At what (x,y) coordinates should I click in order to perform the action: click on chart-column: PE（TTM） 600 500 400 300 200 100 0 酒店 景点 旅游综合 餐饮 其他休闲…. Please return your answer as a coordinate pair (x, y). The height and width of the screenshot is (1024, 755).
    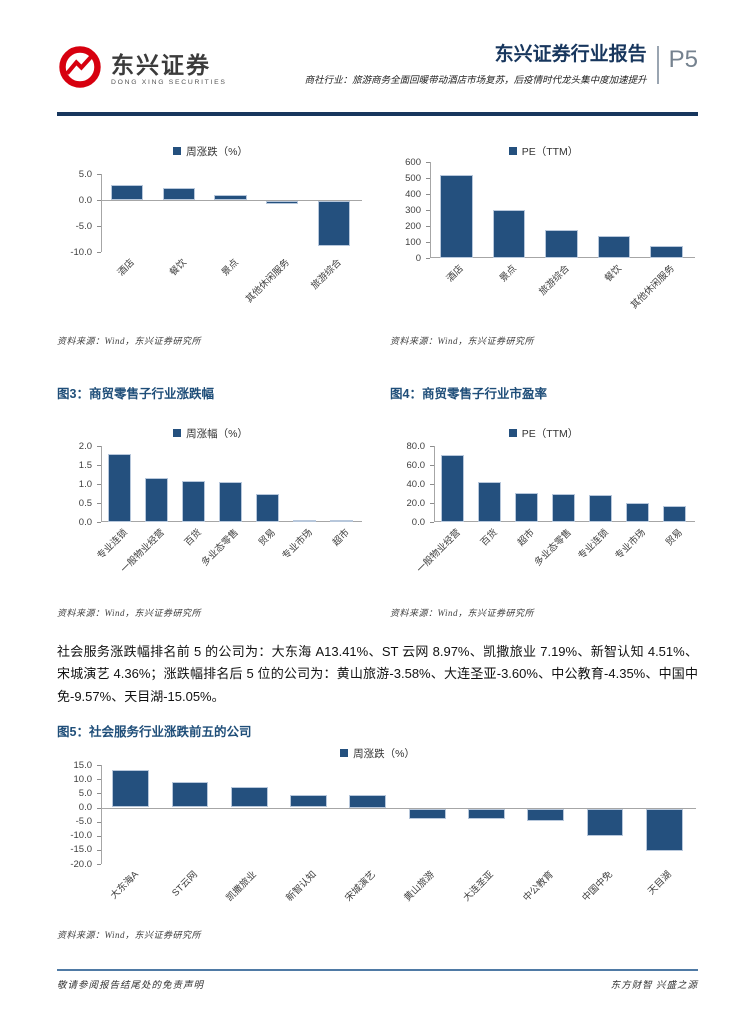
    Looking at the image, I should click on (543, 245).